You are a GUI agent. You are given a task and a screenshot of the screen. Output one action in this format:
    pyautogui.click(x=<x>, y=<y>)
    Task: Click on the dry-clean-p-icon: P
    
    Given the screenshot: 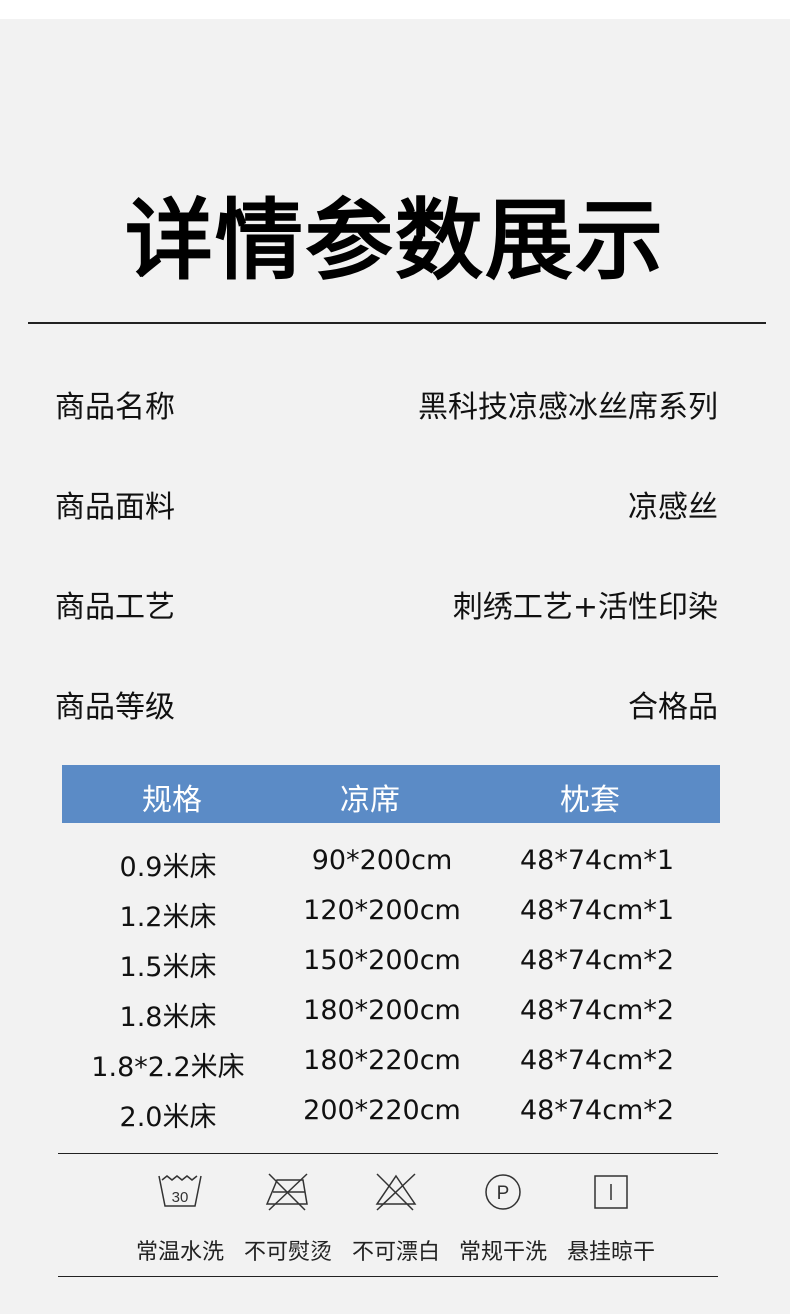 What is the action you would take?
    pyautogui.click(x=503, y=1192)
    